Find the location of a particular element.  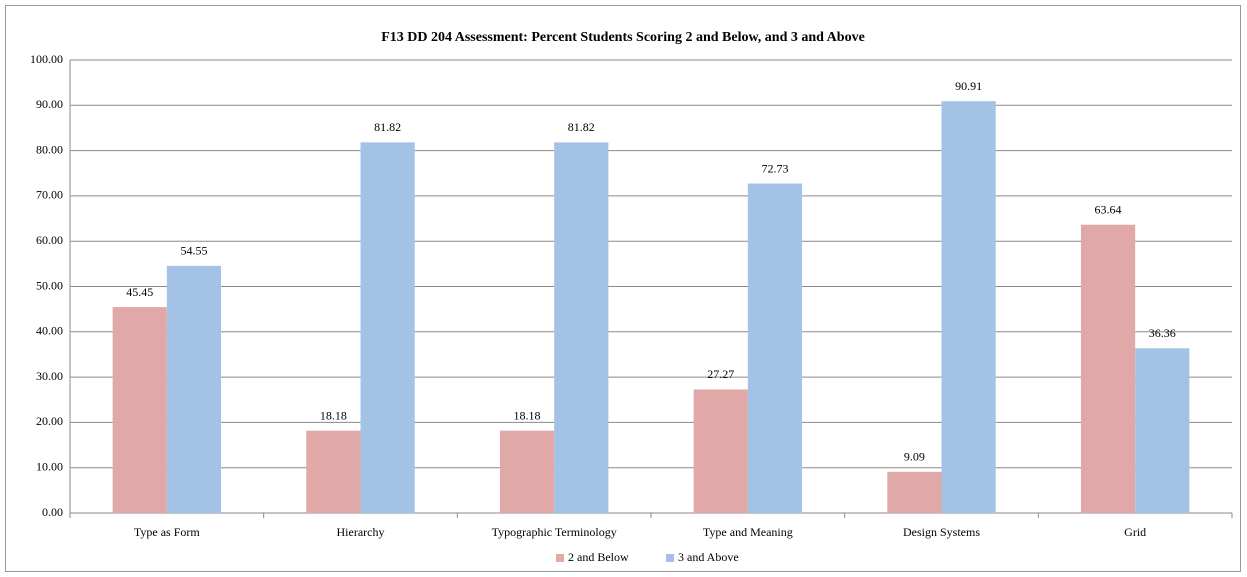

y-tick-label: 70.00 is located at coordinates (49, 195).